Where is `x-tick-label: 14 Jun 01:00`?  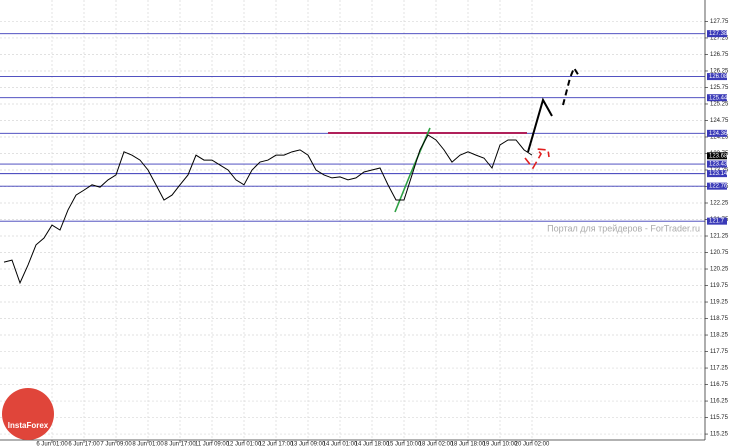
x-tick-label: 14 Jun 01:00 is located at coordinates (340, 445).